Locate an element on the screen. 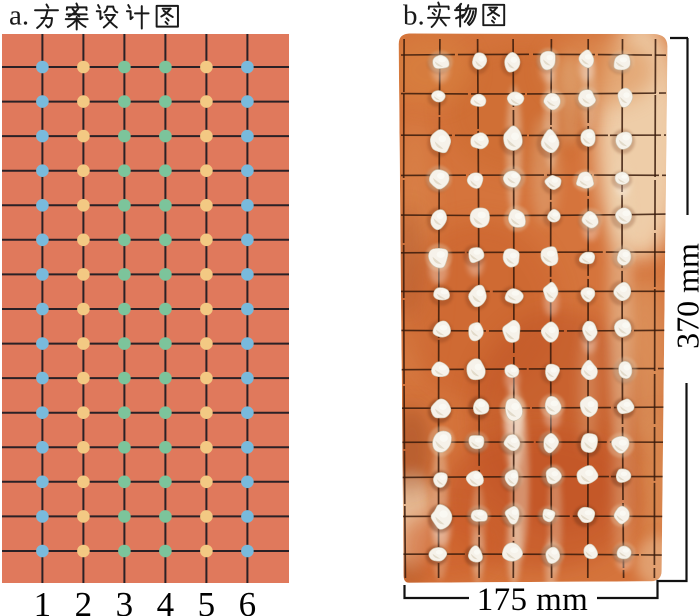 Image resolution: width=700 pixels, height=616 pixels. svg-text: 2 is located at coordinates (84, 600).